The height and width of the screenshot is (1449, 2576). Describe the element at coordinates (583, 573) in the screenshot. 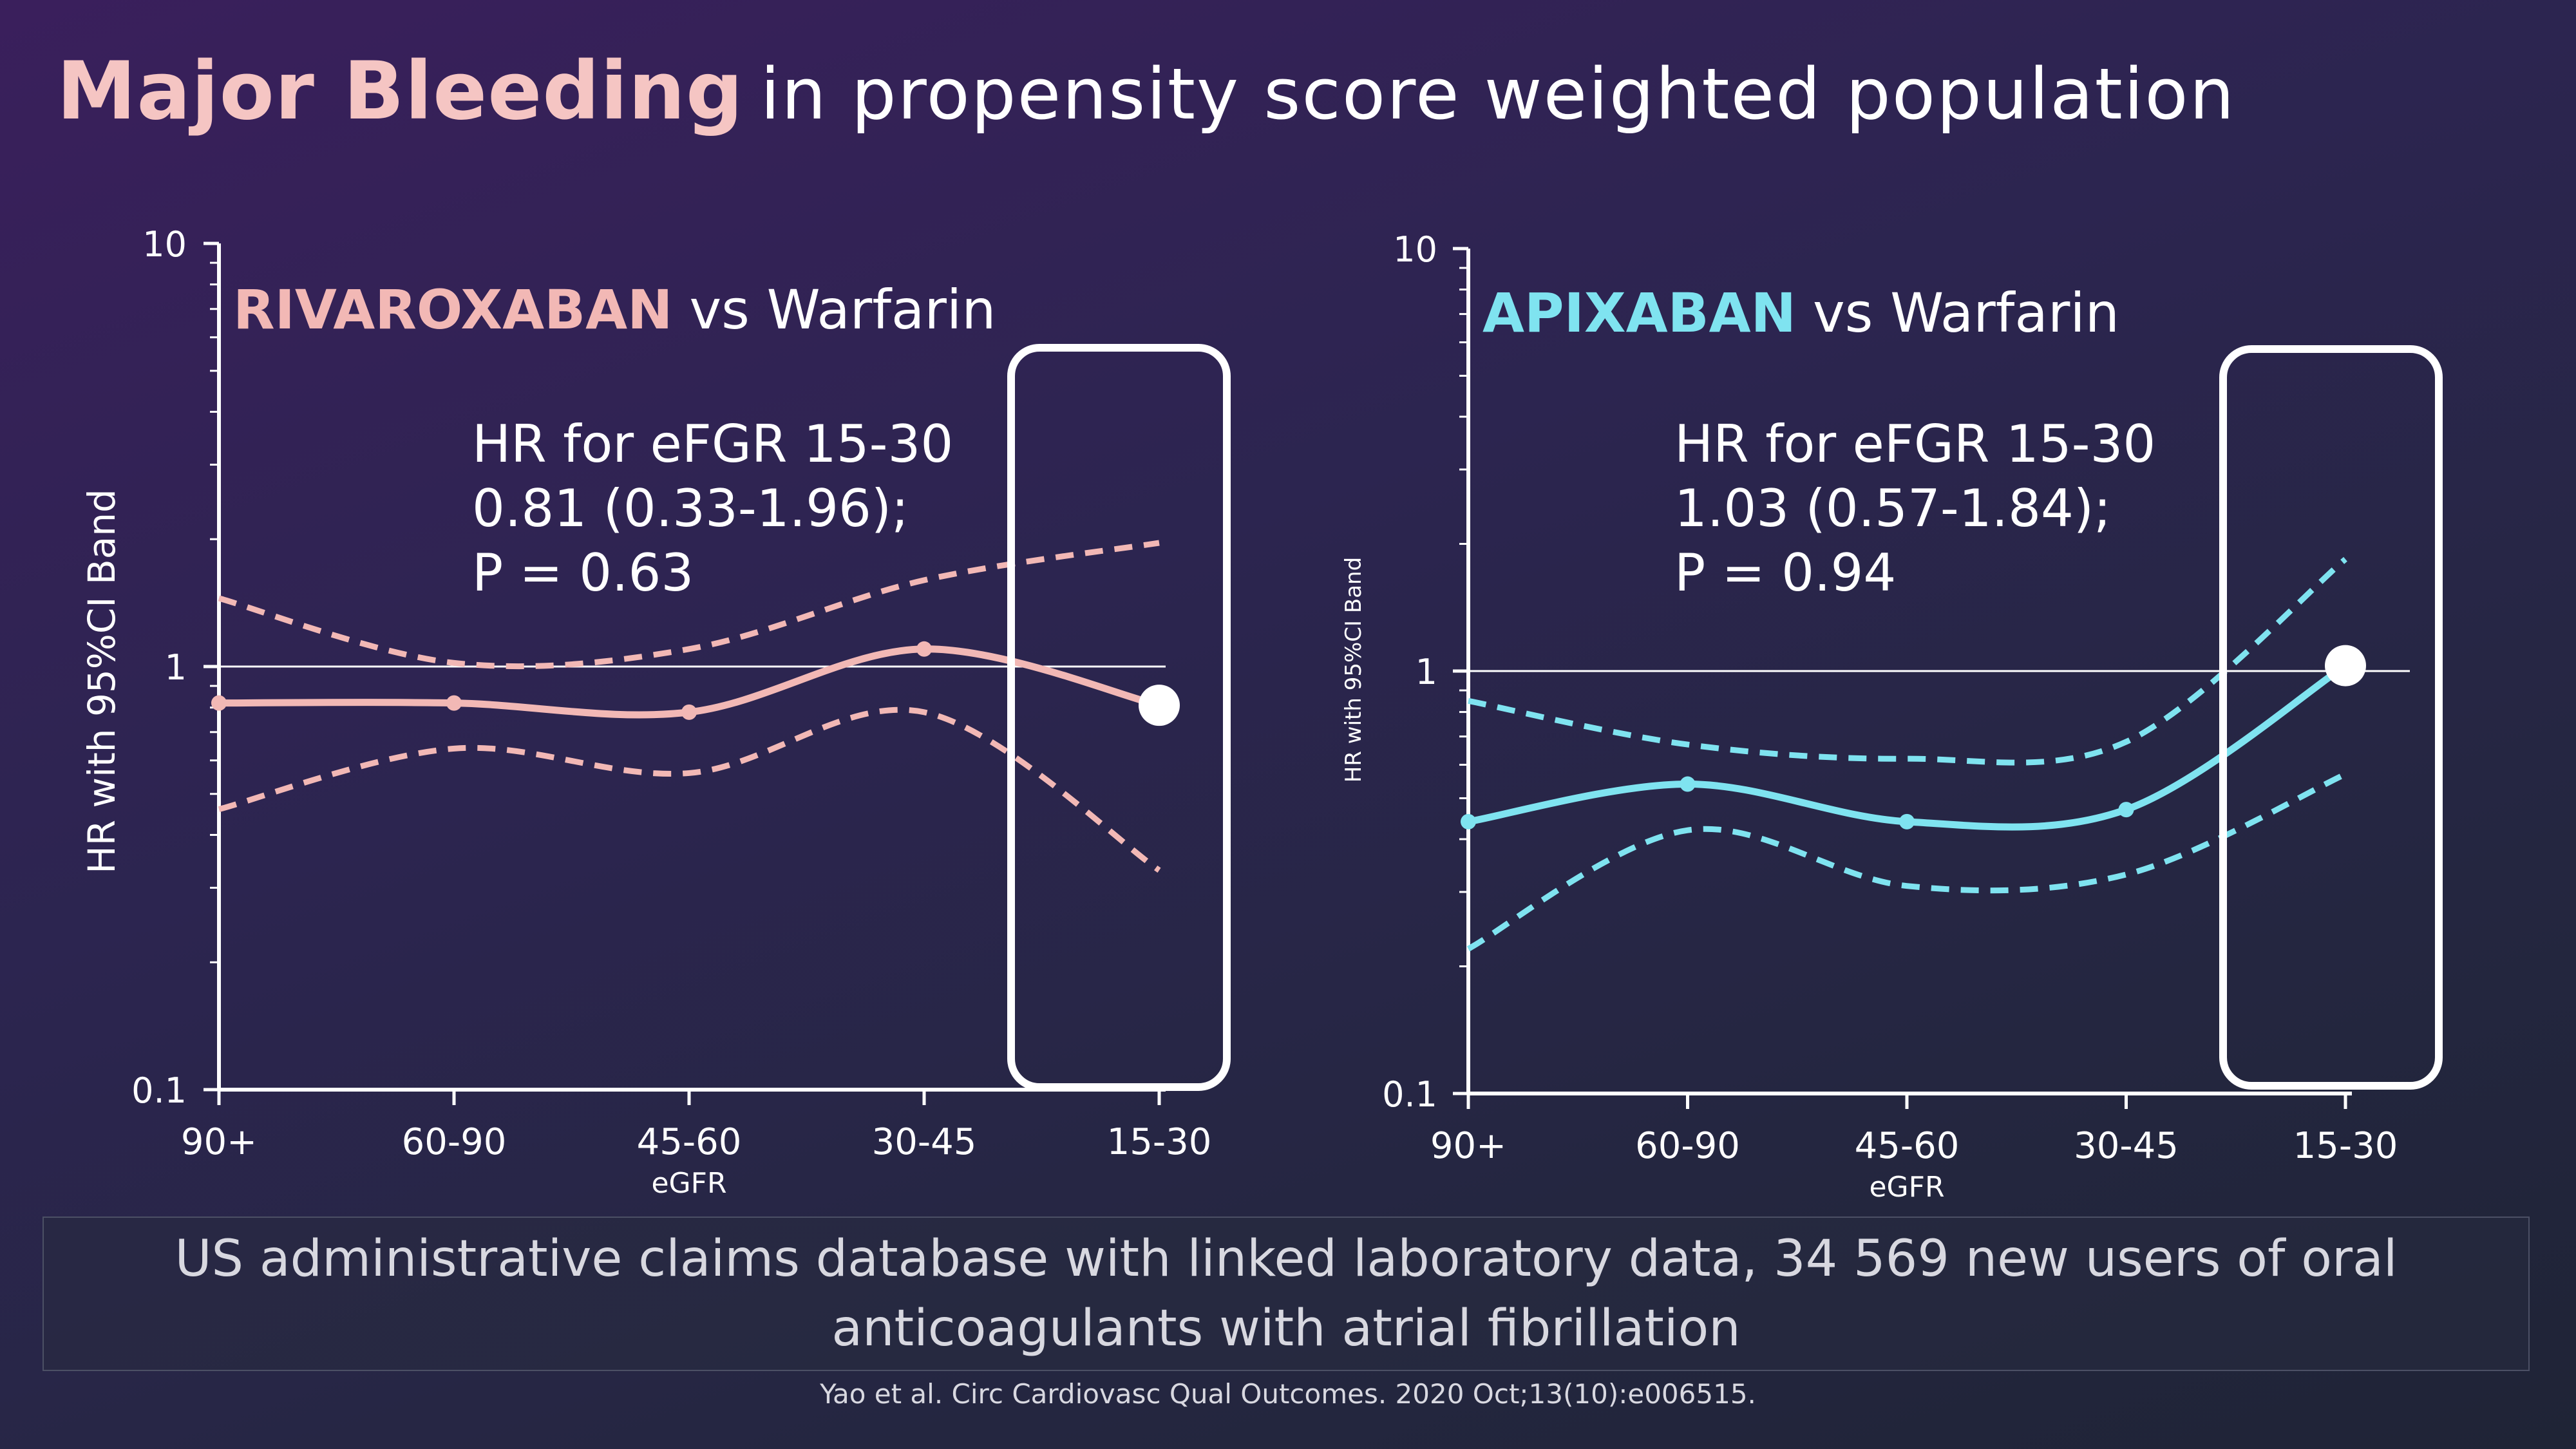

I see `riva-annotation-line: P = 0.63` at that location.